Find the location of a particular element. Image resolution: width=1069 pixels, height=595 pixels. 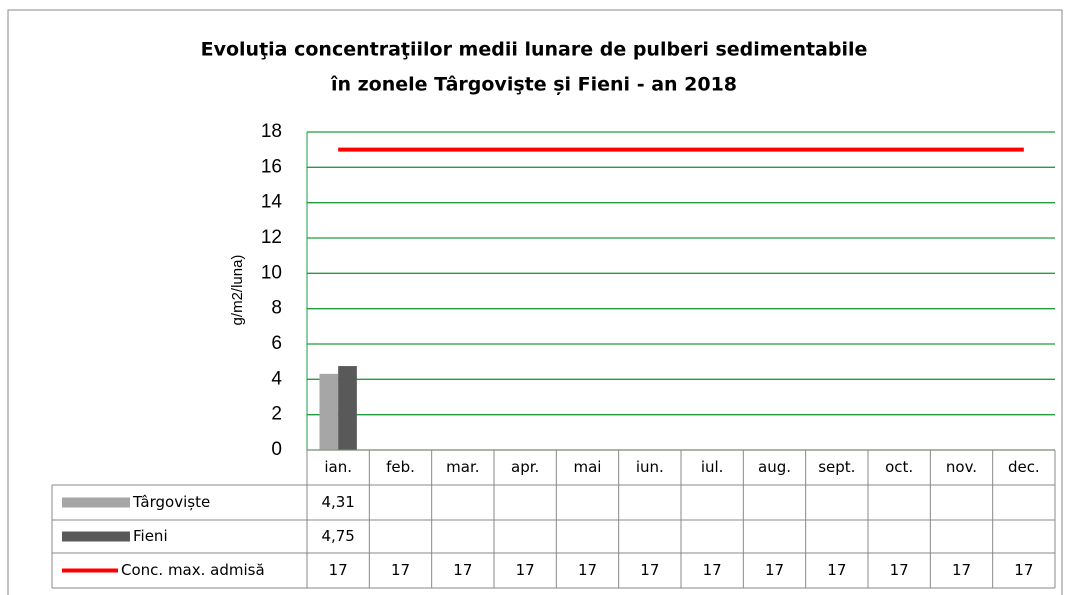

y-tick-label: 6 is located at coordinates (276, 343).